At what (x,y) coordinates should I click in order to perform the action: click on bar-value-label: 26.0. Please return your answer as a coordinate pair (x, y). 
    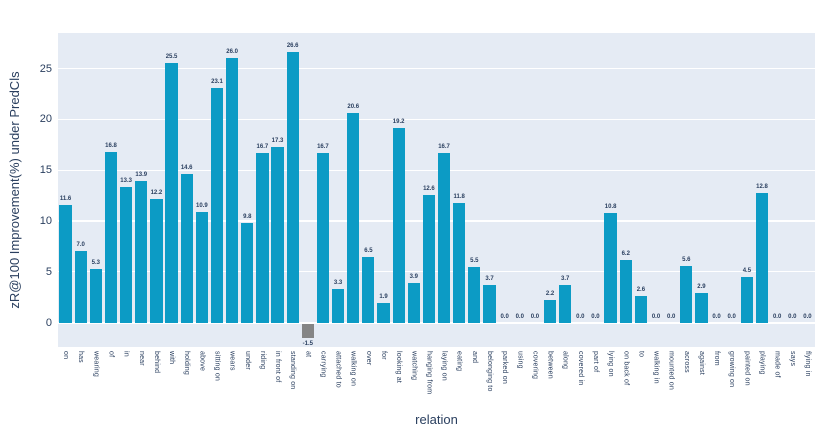
    Looking at the image, I should click on (232, 52).